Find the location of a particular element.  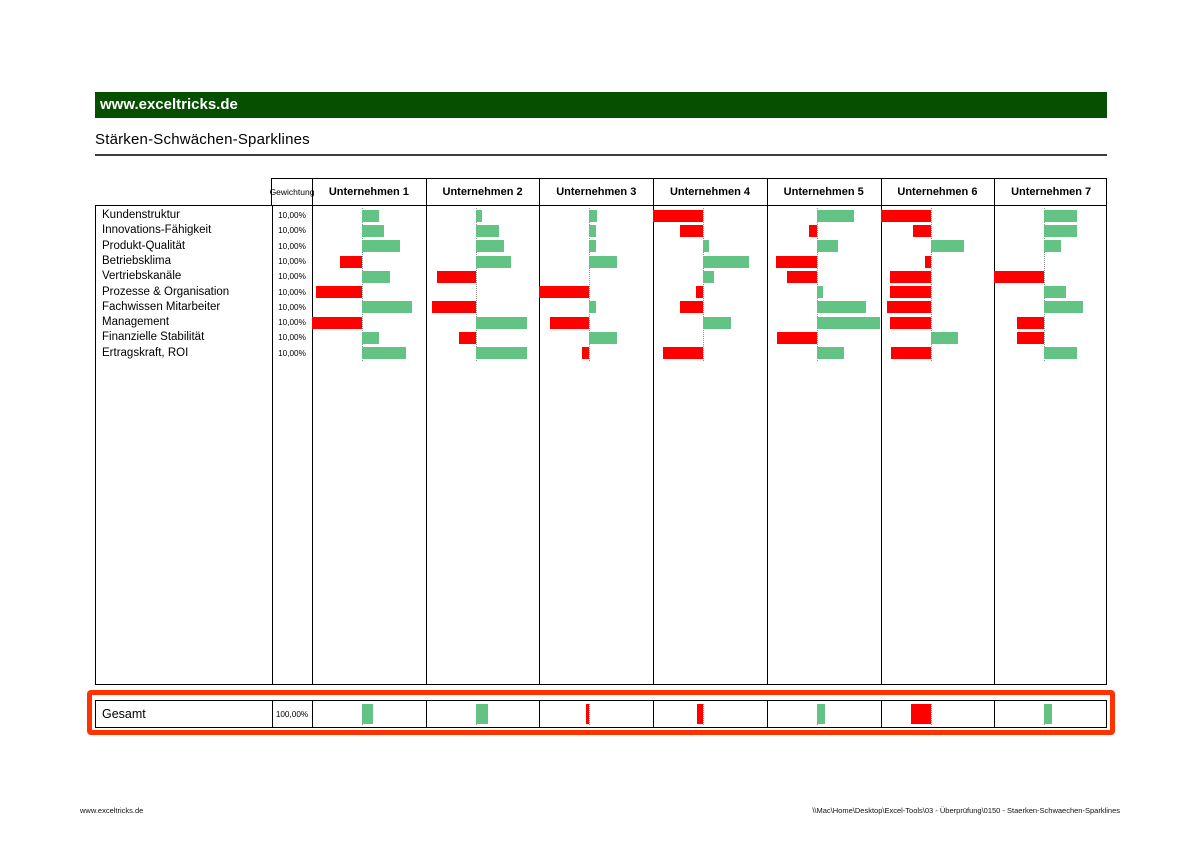

company-header: Unternehmen 1 is located at coordinates (368, 192).